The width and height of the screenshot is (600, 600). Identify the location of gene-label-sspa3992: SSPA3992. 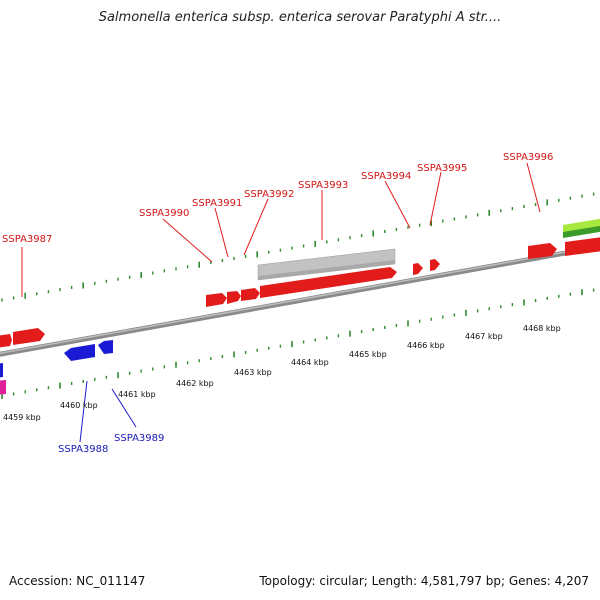
(269, 194).